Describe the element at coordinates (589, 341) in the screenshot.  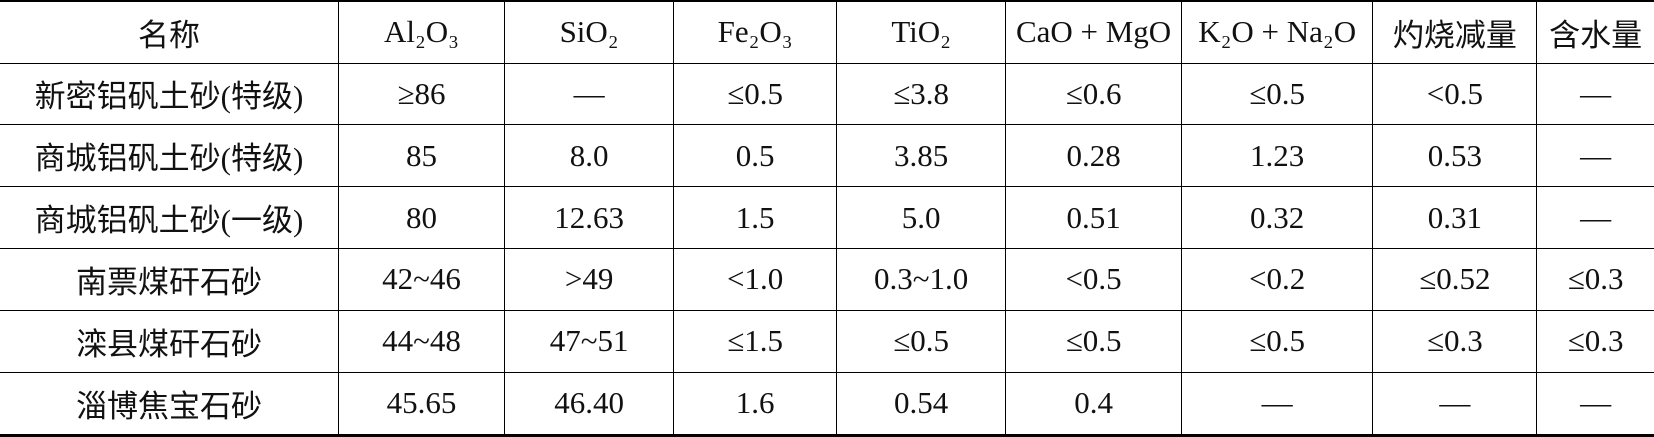
I see `cell-sio2: 47~51` at that location.